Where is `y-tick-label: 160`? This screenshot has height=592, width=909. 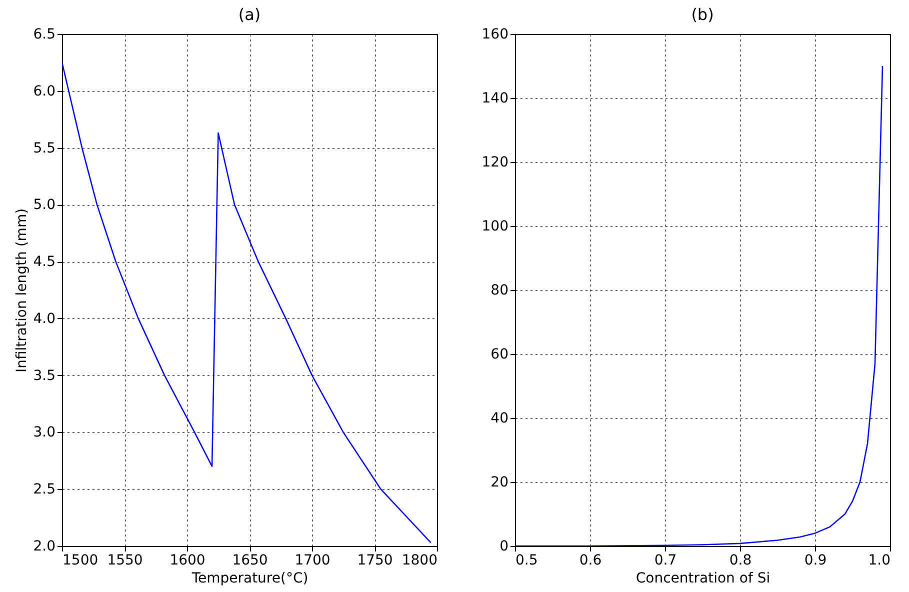
y-tick-label: 160 is located at coordinates (495, 34).